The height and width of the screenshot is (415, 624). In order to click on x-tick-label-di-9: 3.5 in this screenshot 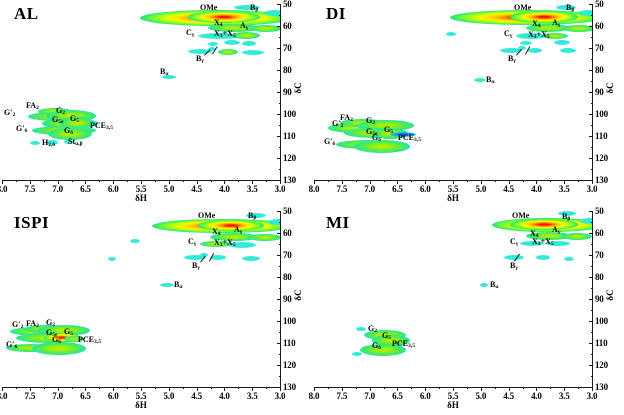, I will do `click(564, 189)`.